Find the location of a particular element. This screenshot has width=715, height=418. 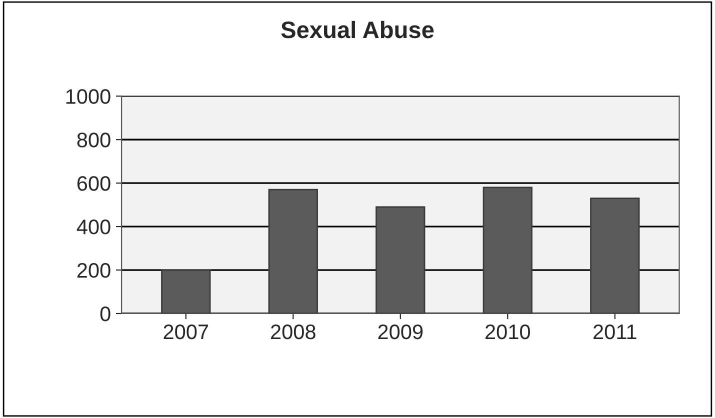

x-tick-label: 2010 is located at coordinates (508, 332).